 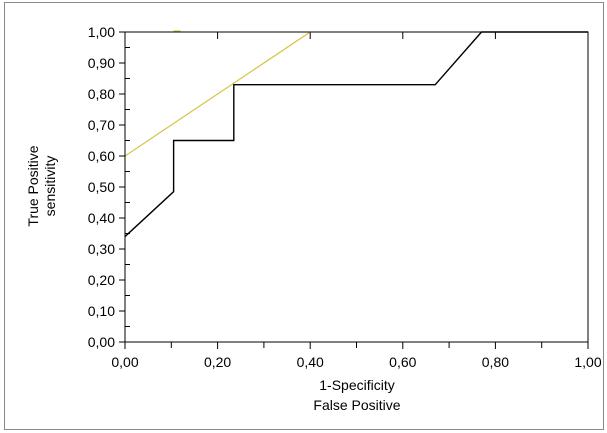 I want to click on y-tick-label: 0,90, so click(x=101, y=63).